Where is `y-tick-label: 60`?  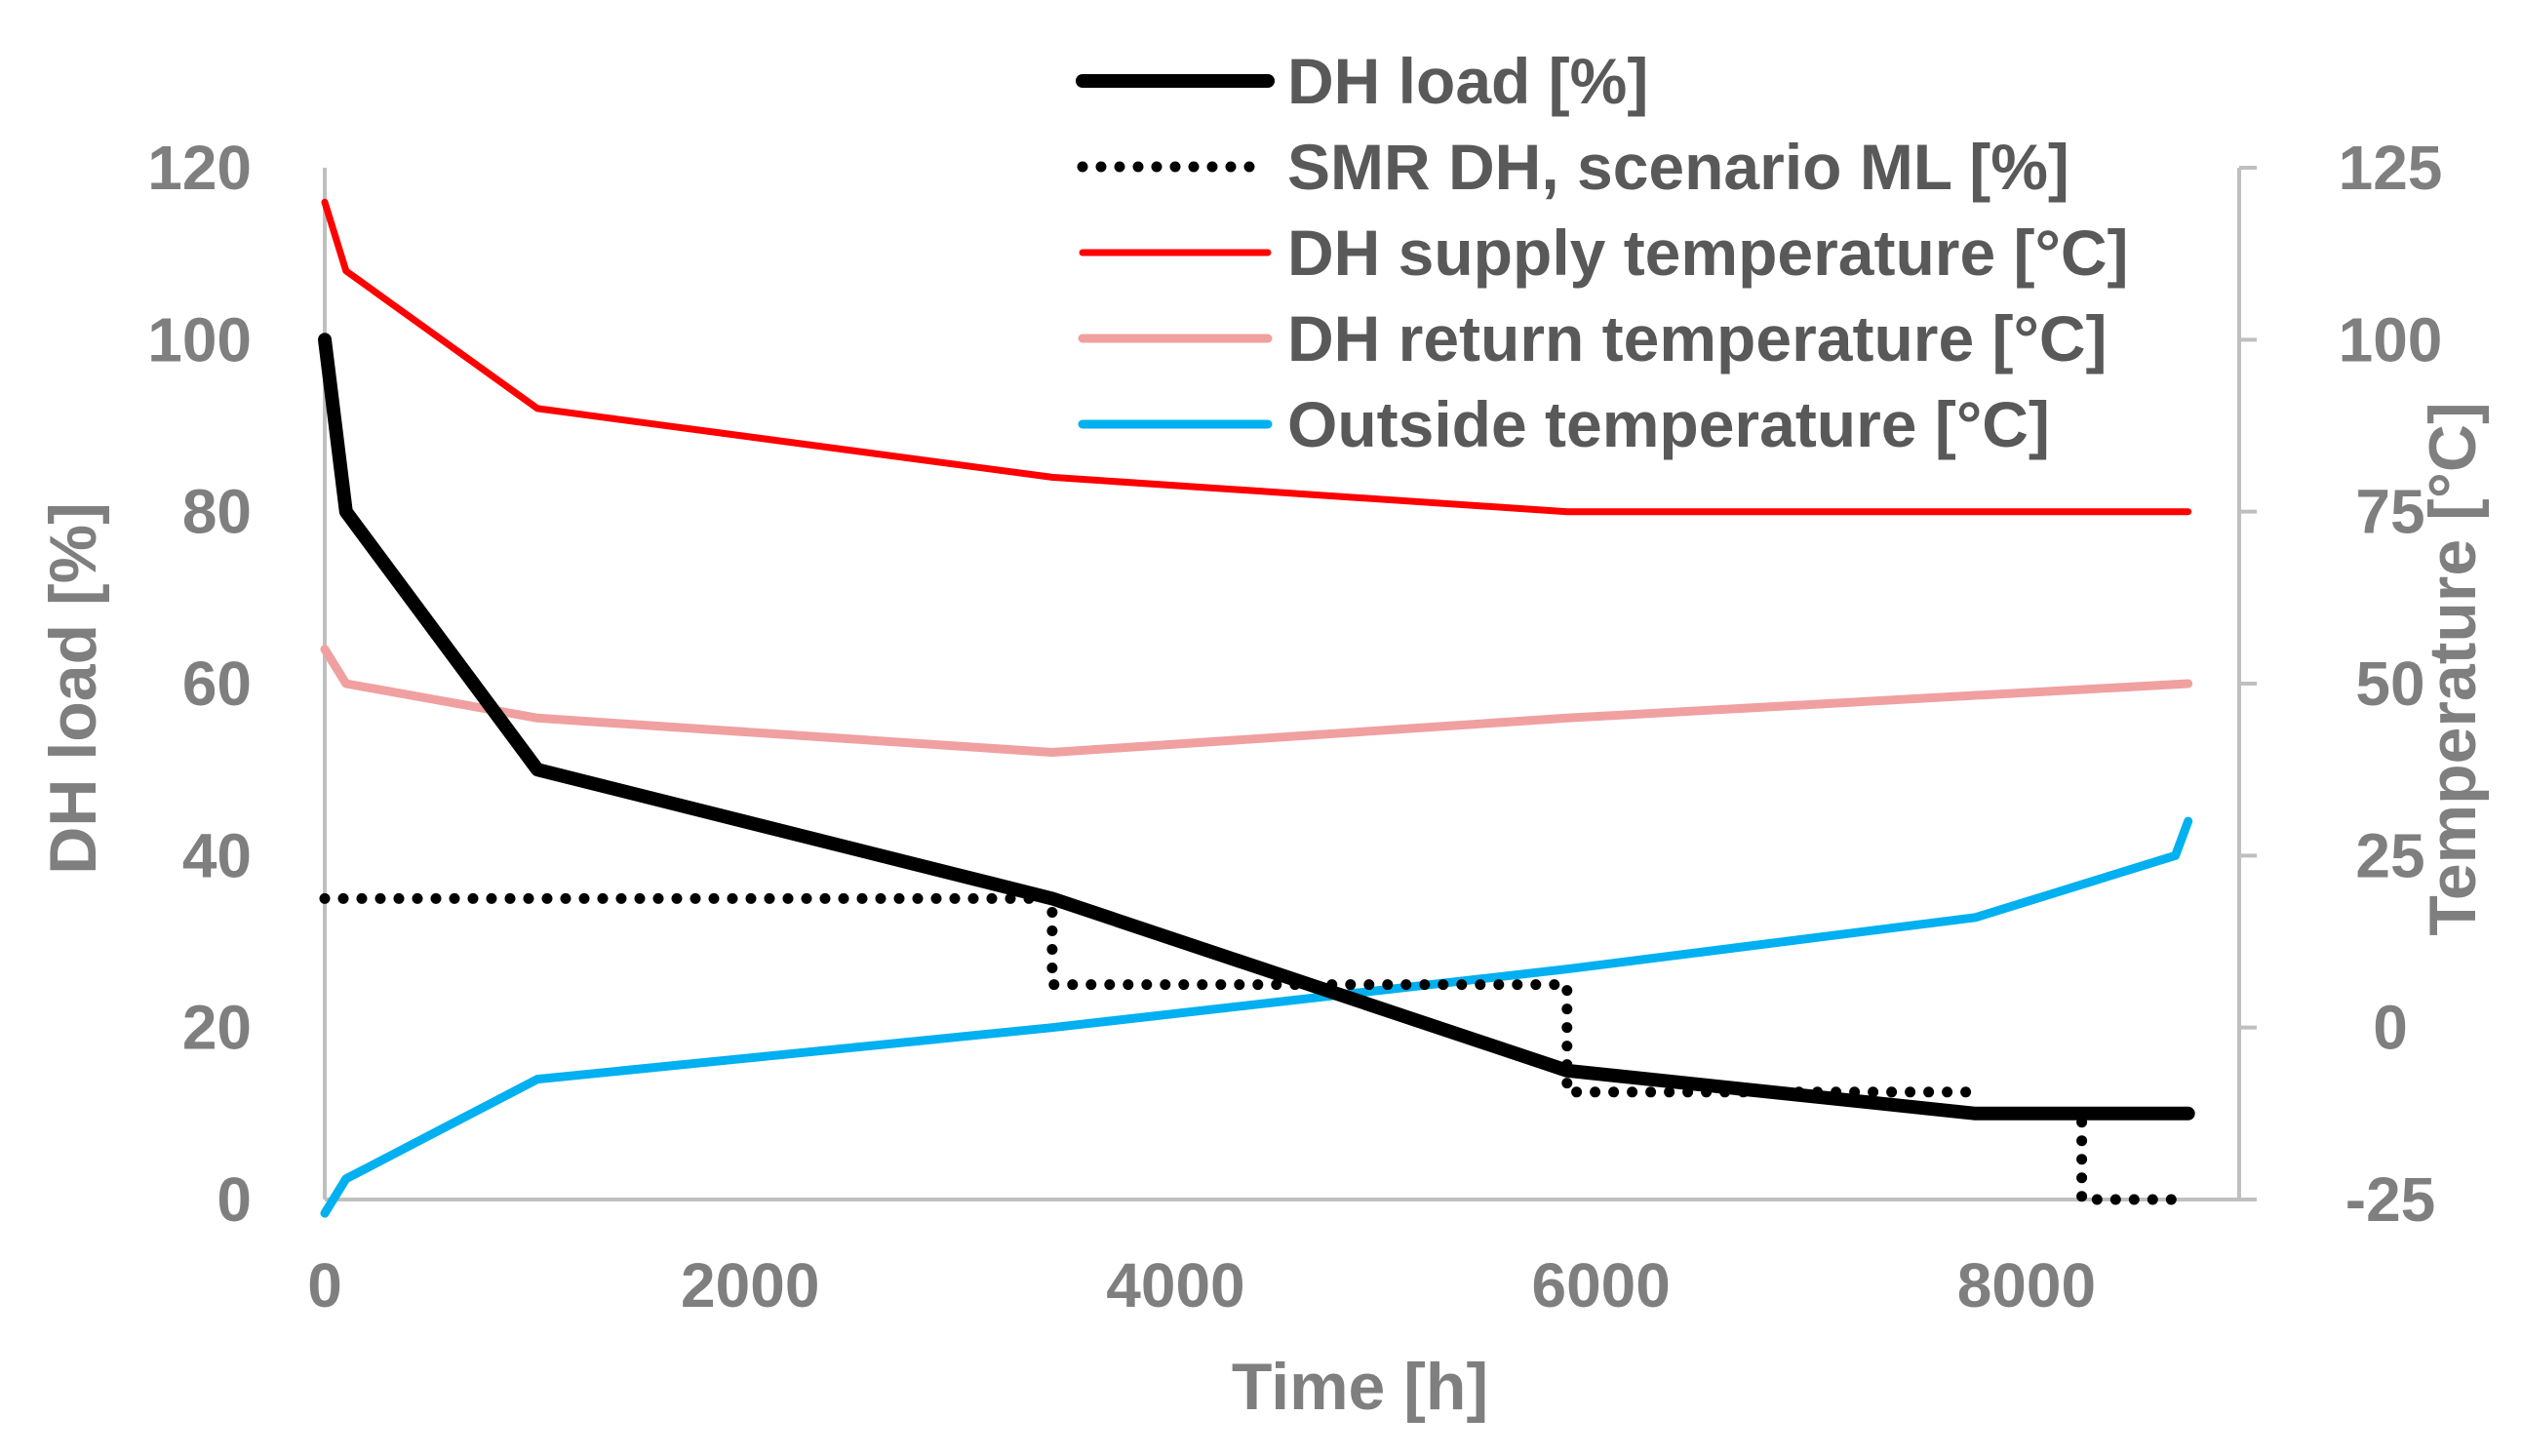 y-tick-label: 60 is located at coordinates (217, 684).